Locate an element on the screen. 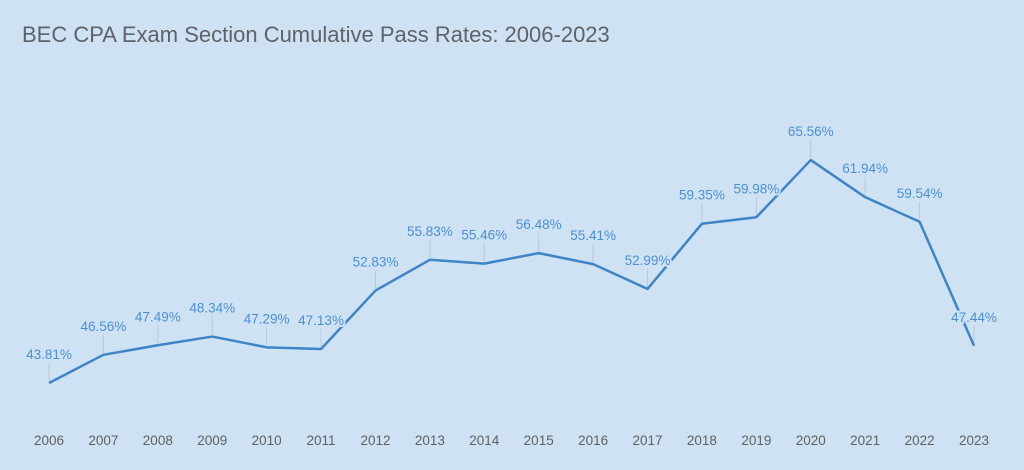  data-label: 59.98% is located at coordinates (756, 188).